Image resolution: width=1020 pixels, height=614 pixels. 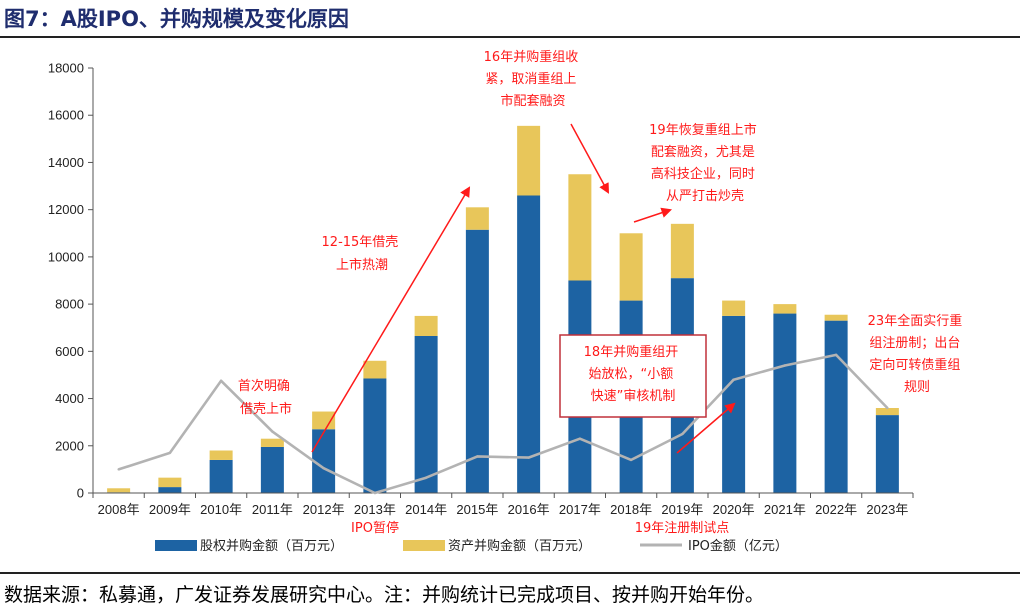 What do you see at coordinates (533, 79) in the screenshot?
I see `annotation-2016: 16年并购重组收 紧，取消重组上 市配套融资` at bounding box center [533, 79].